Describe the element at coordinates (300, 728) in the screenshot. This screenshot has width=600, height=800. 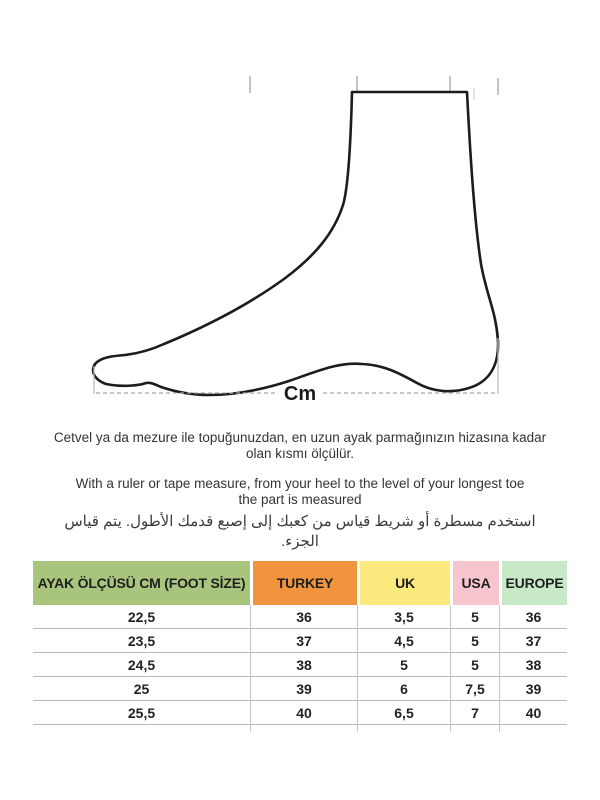
I see `table-bottom-stub-row` at that location.